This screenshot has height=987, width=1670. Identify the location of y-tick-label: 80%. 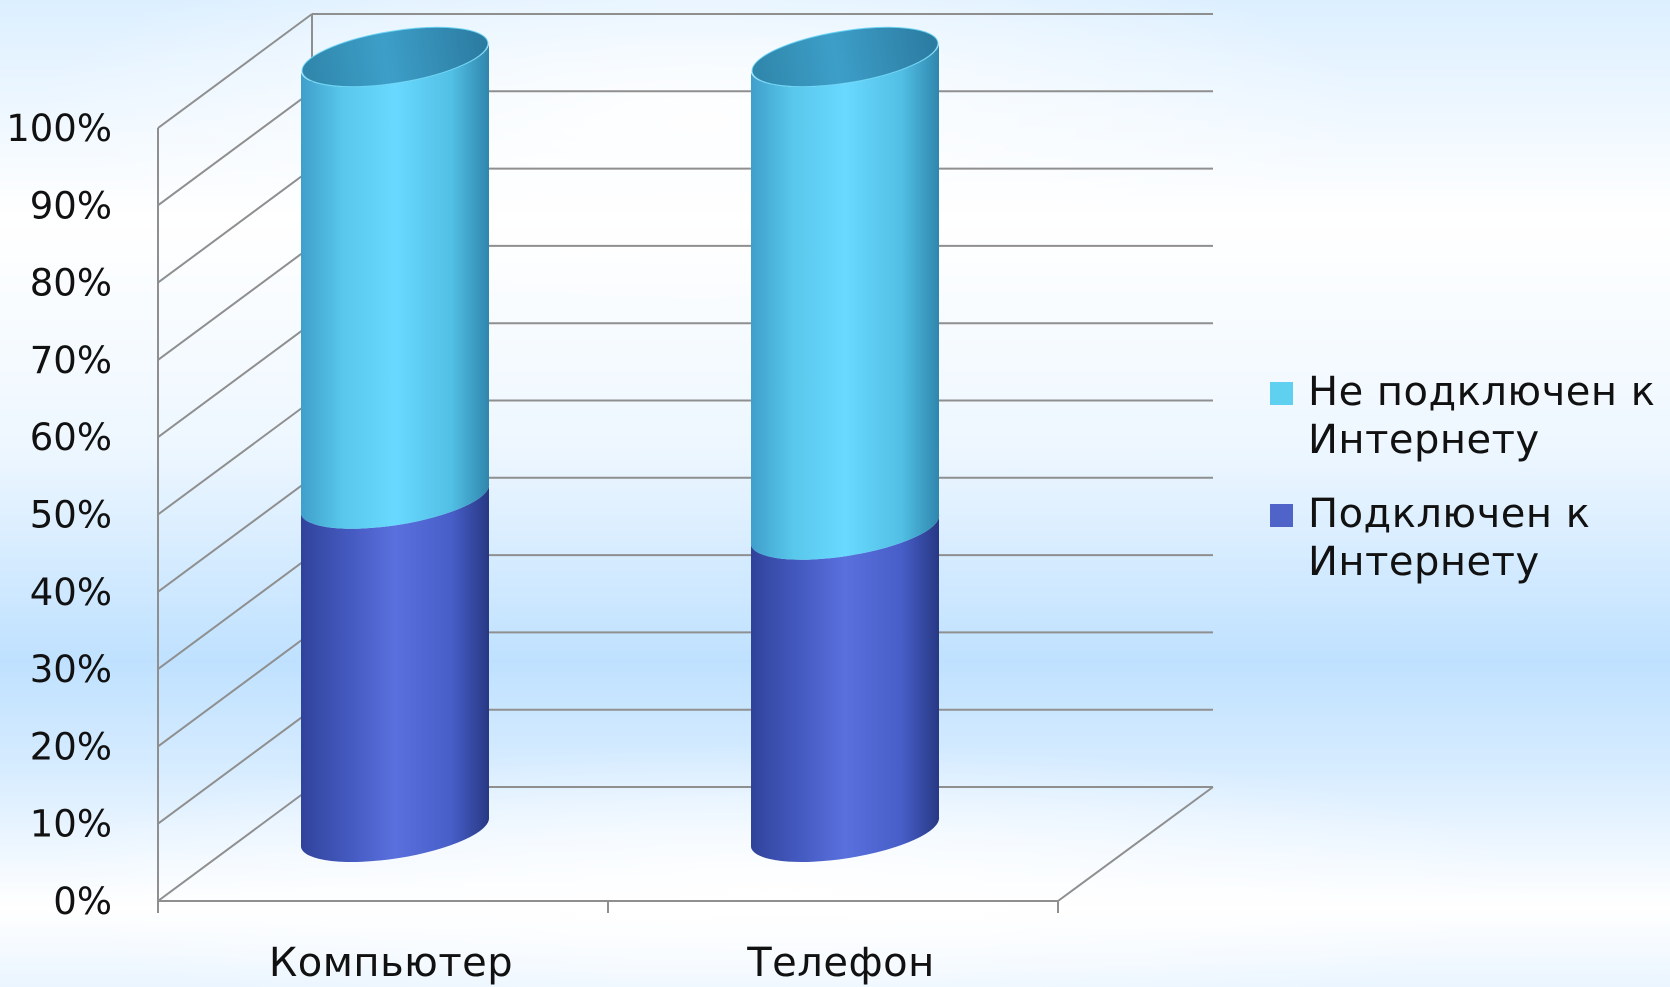
(71, 283).